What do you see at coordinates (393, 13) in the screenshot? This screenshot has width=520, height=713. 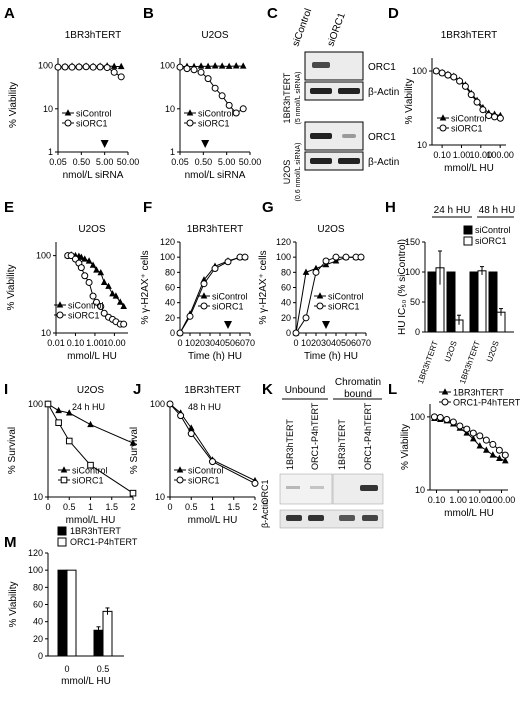 I see `panel-letter: D` at bounding box center [393, 13].